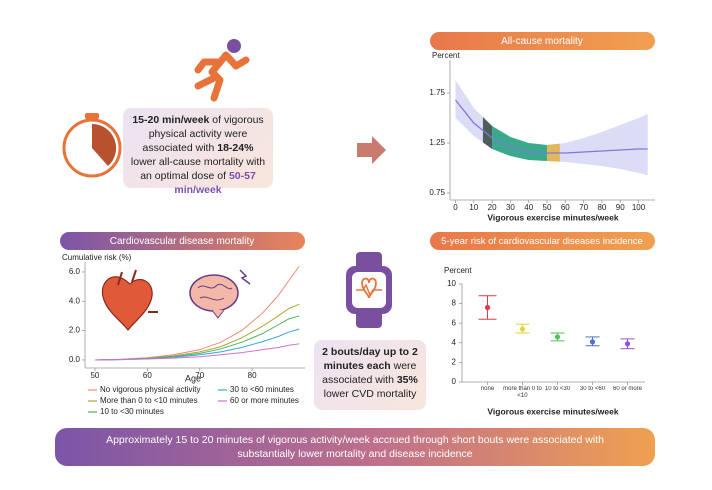 The width and height of the screenshot is (712, 490). Describe the element at coordinates (220, 294) in the screenshot. I see `brain-icon` at that location.